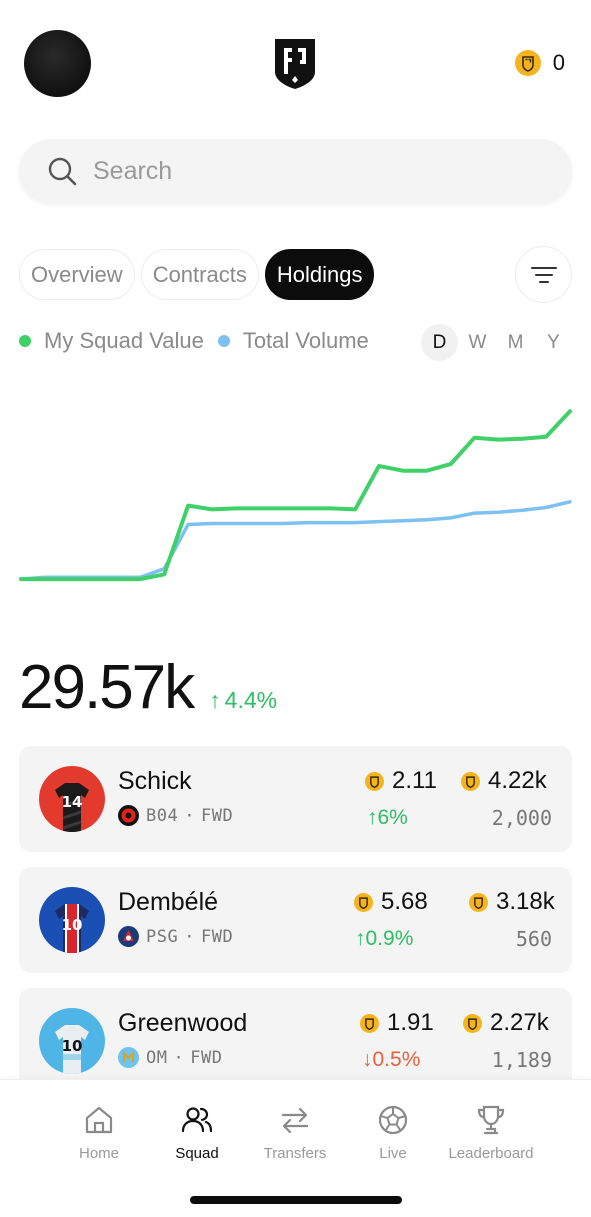 The height and width of the screenshot is (1217, 591). What do you see at coordinates (533, 939) in the screenshot?
I see `quantity: 560` at bounding box center [533, 939].